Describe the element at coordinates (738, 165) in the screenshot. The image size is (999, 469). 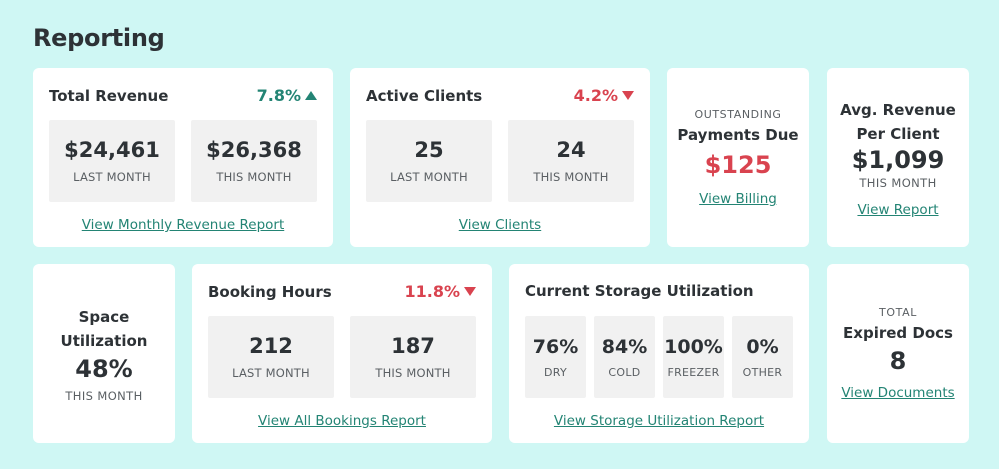
I see `payments-due-value: $125` at that location.